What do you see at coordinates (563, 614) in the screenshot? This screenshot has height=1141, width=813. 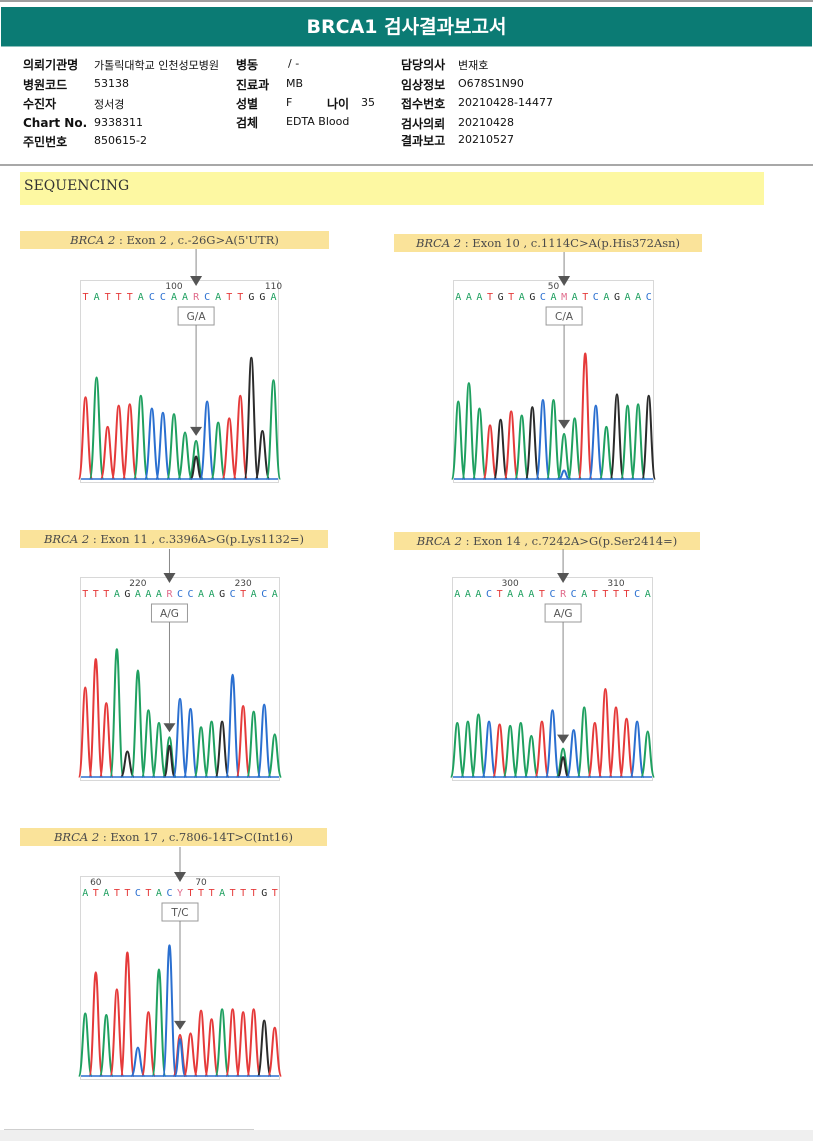 I see `genotype-call: A/G` at bounding box center [563, 614].